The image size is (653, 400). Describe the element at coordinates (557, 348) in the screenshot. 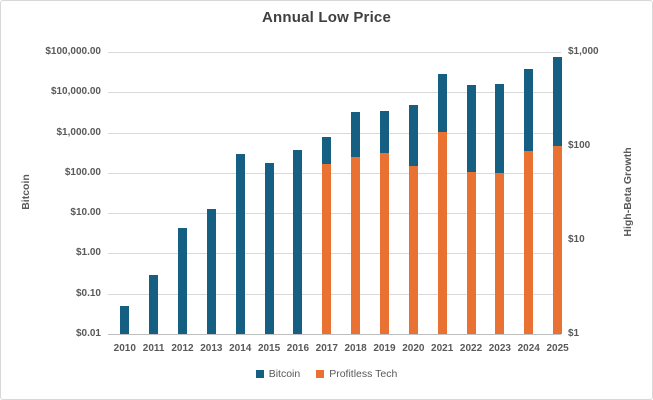

I see `x-tick-label-2025: 2025` at that location.